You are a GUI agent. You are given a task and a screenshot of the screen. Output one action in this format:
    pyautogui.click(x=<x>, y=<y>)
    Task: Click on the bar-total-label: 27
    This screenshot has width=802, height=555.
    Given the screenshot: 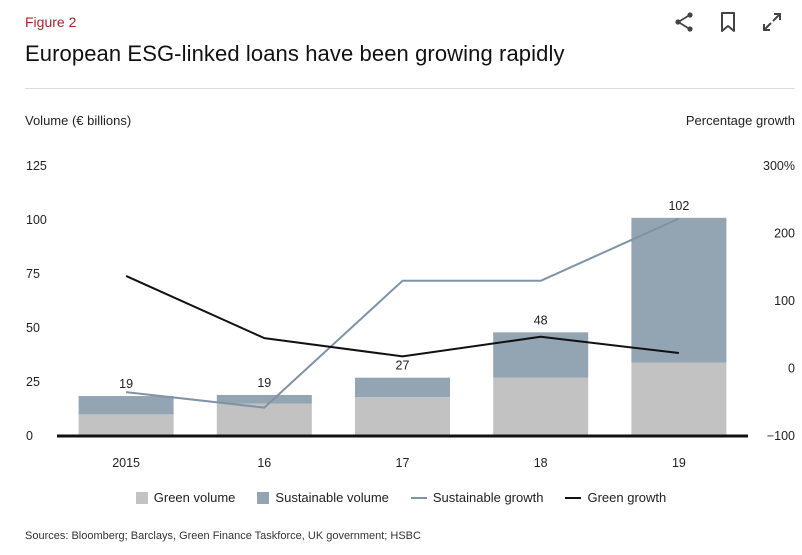 What is the action you would take?
    pyautogui.click(x=403, y=366)
    